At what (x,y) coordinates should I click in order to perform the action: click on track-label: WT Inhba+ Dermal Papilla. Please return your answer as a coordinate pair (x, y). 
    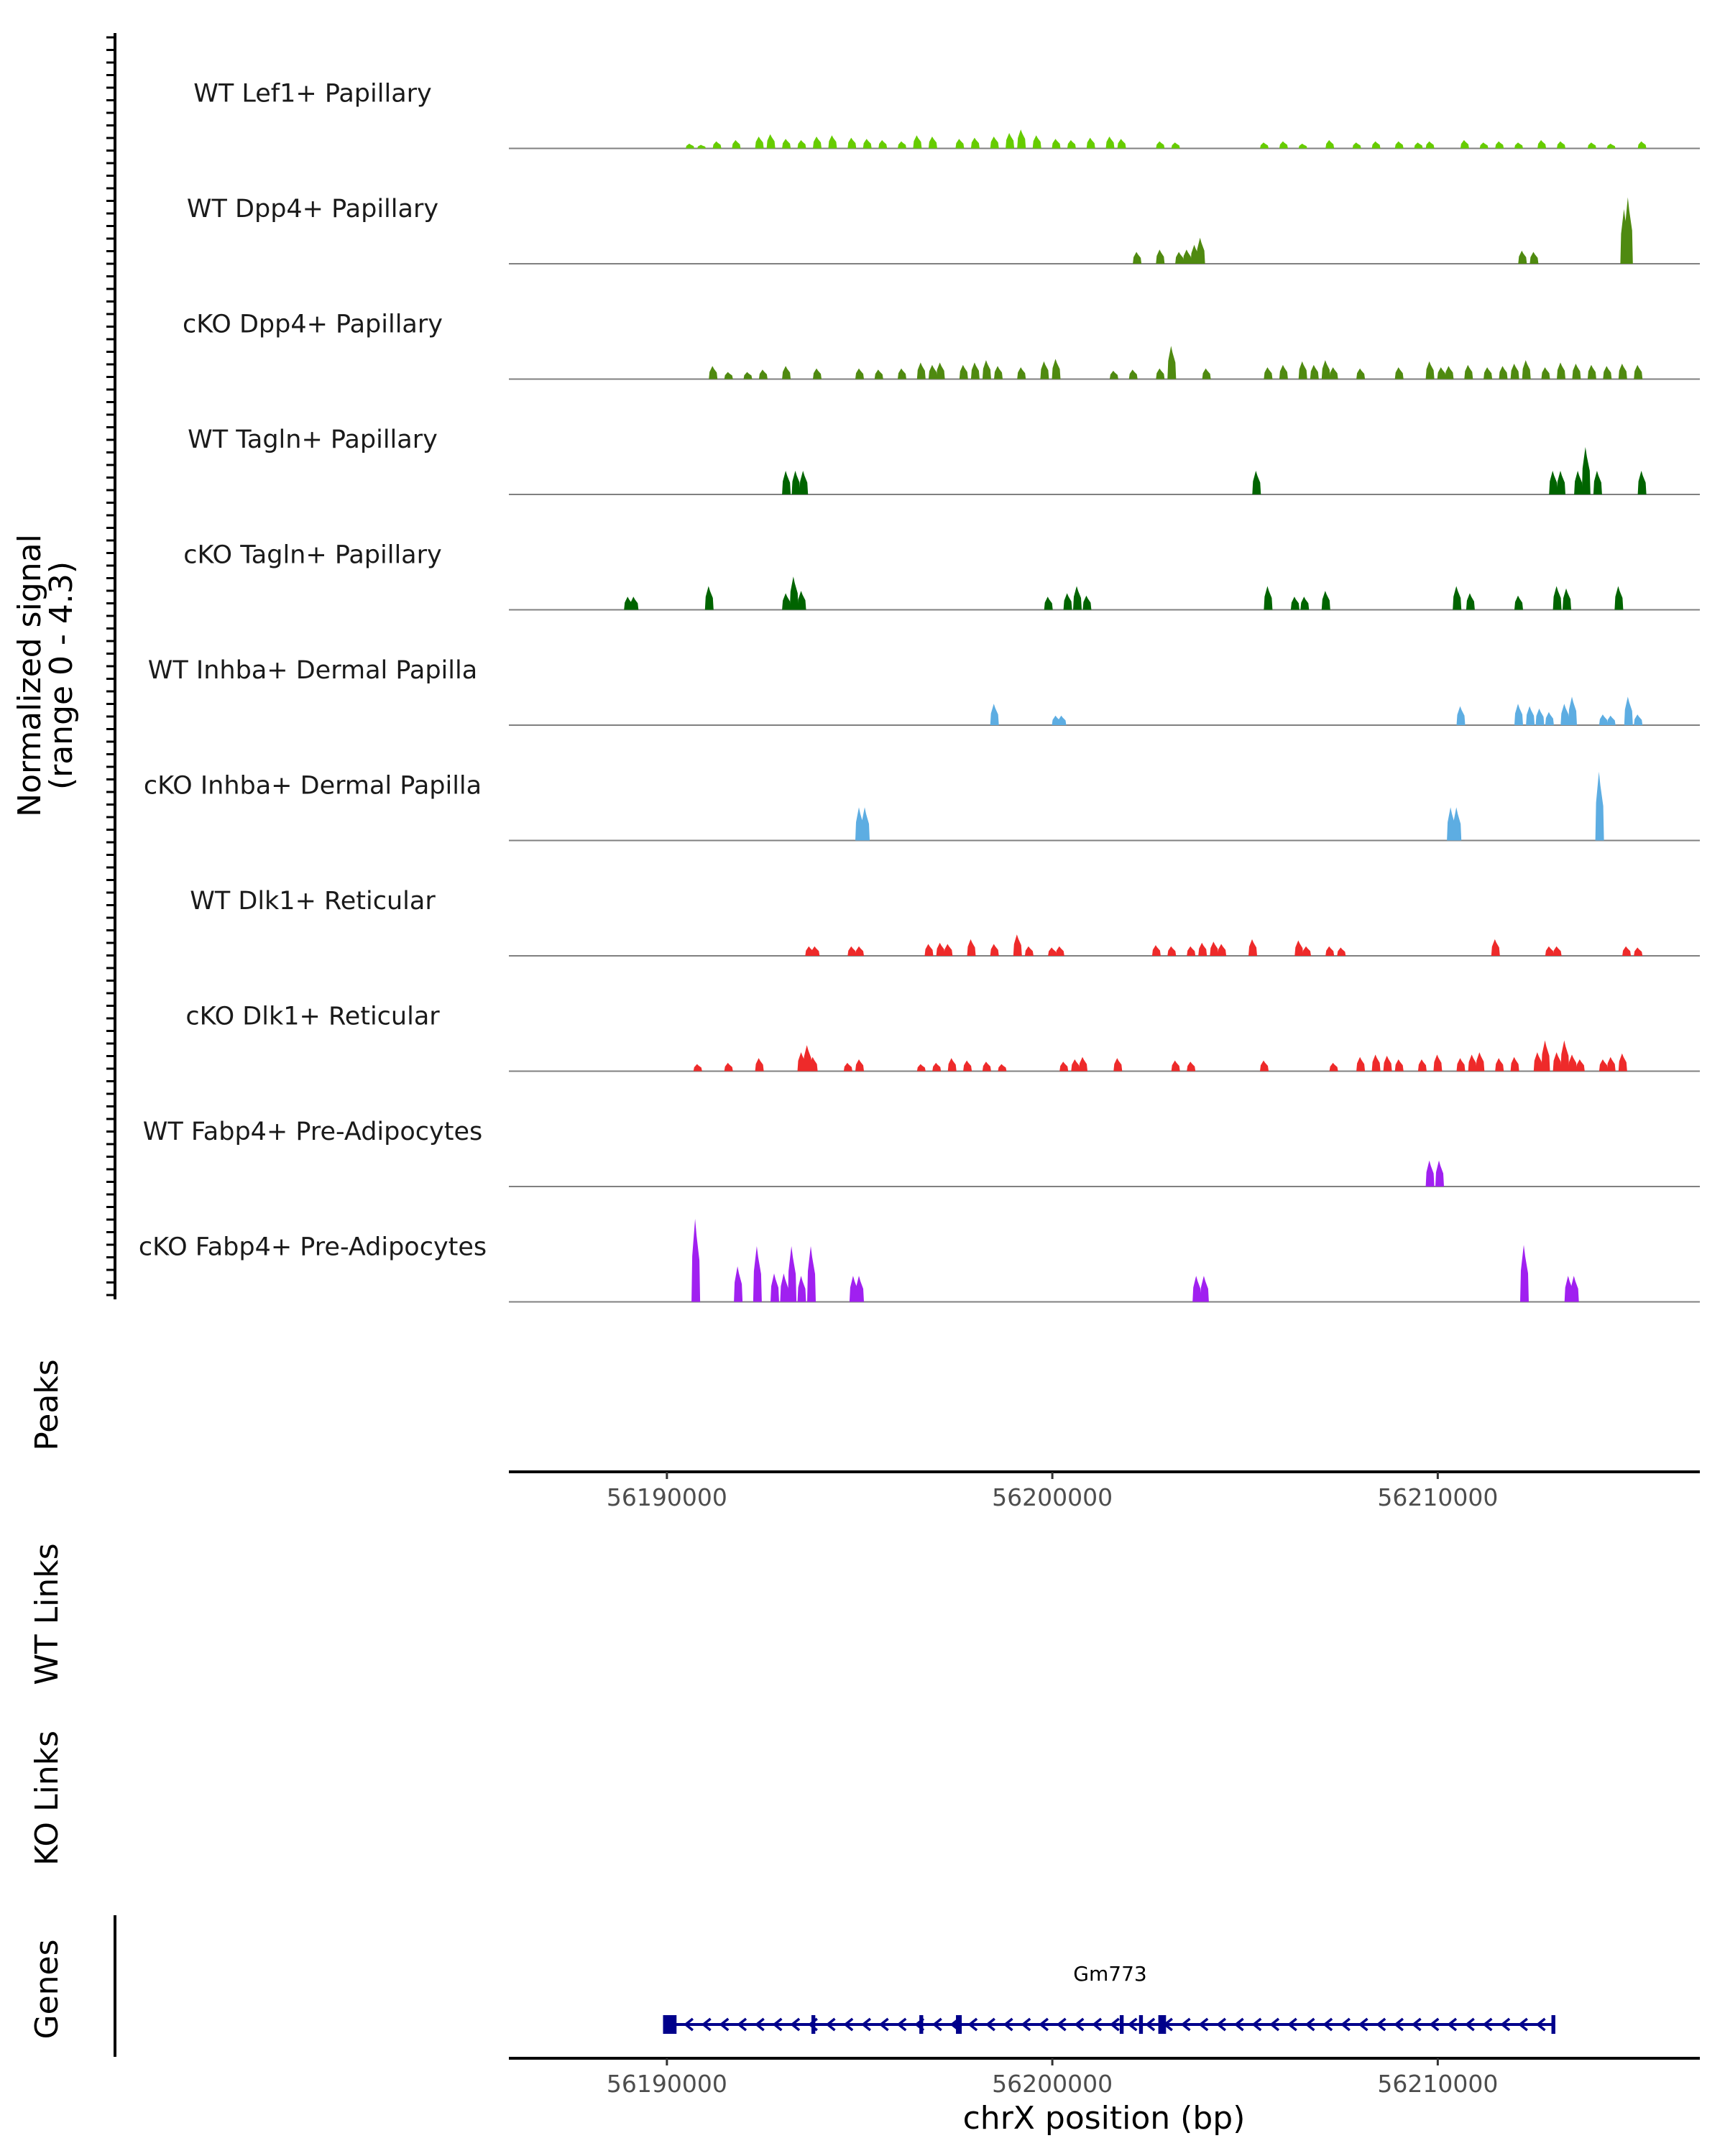
    Looking at the image, I should click on (312, 670).